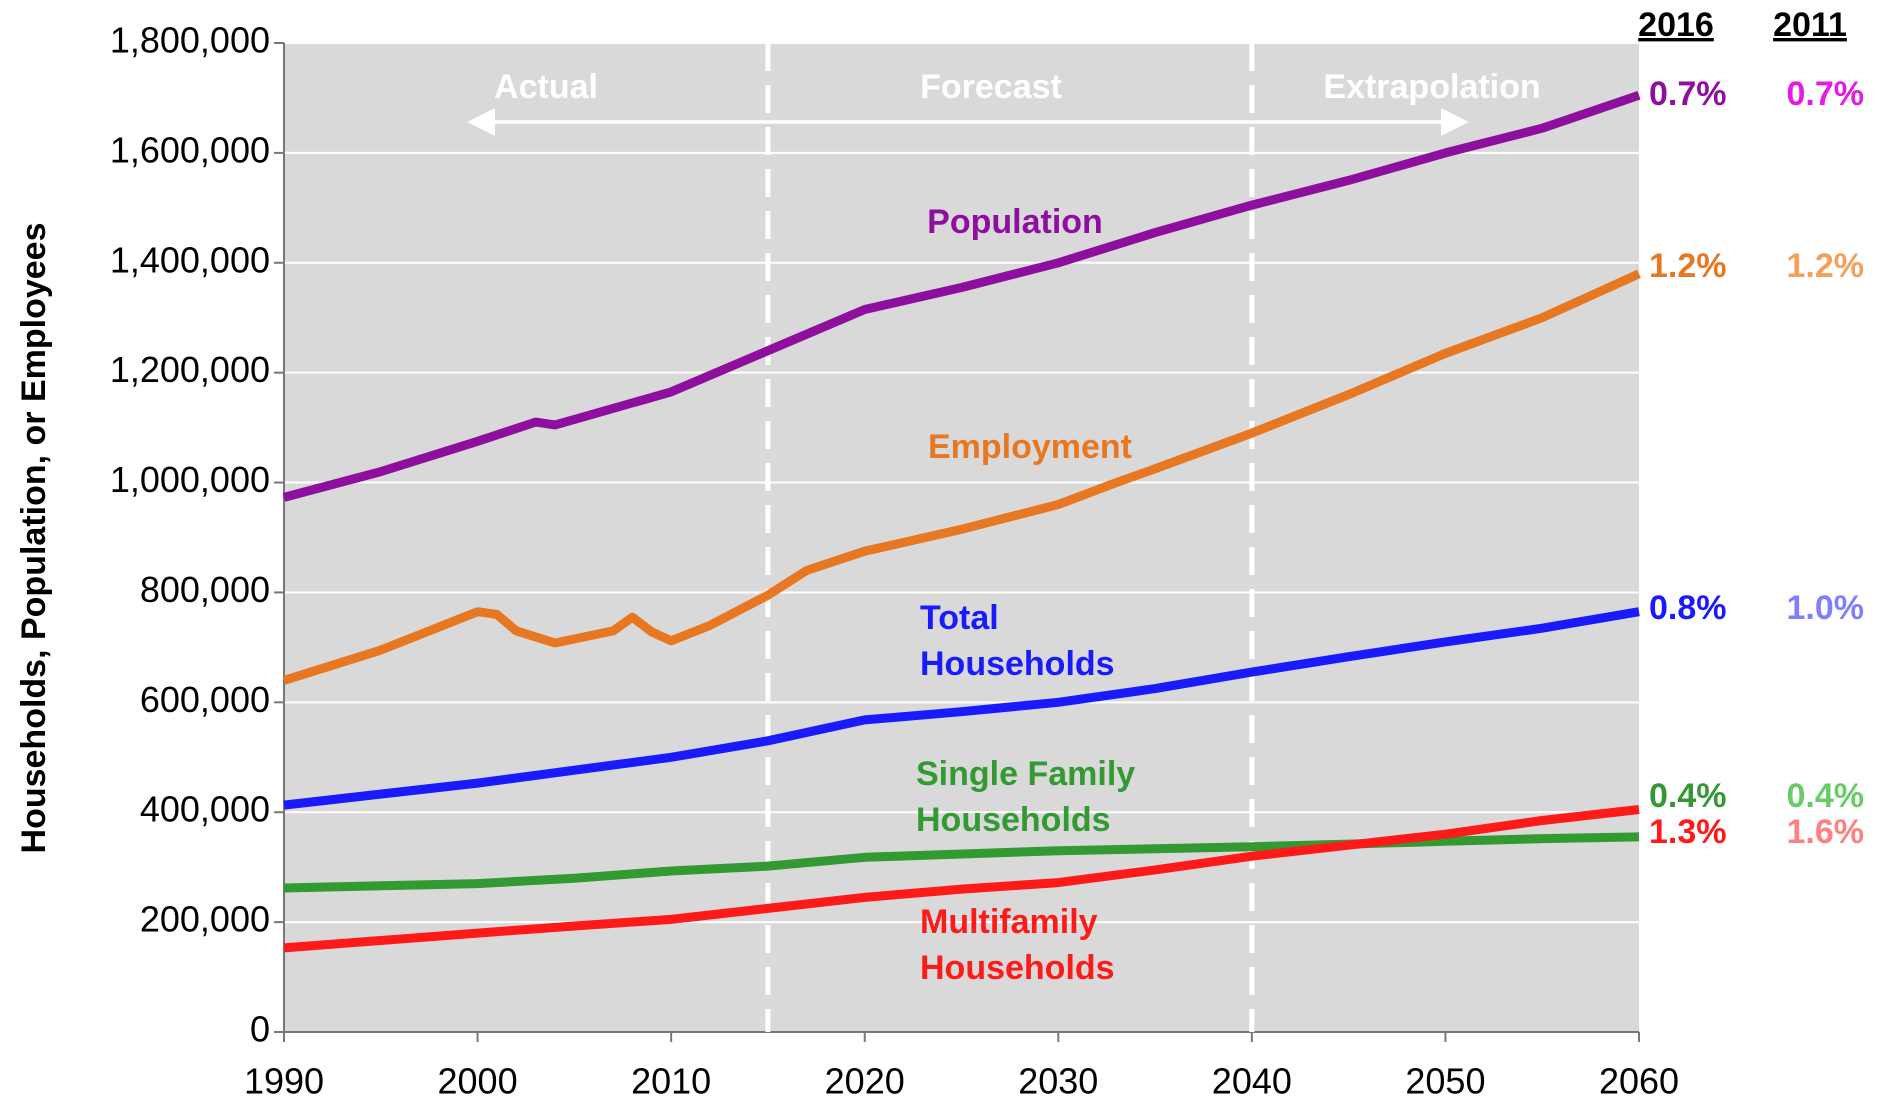 The image size is (1877, 1106). Describe the element at coordinates (1688, 608) in the screenshot. I see `rate-2016: 0.8%` at that location.